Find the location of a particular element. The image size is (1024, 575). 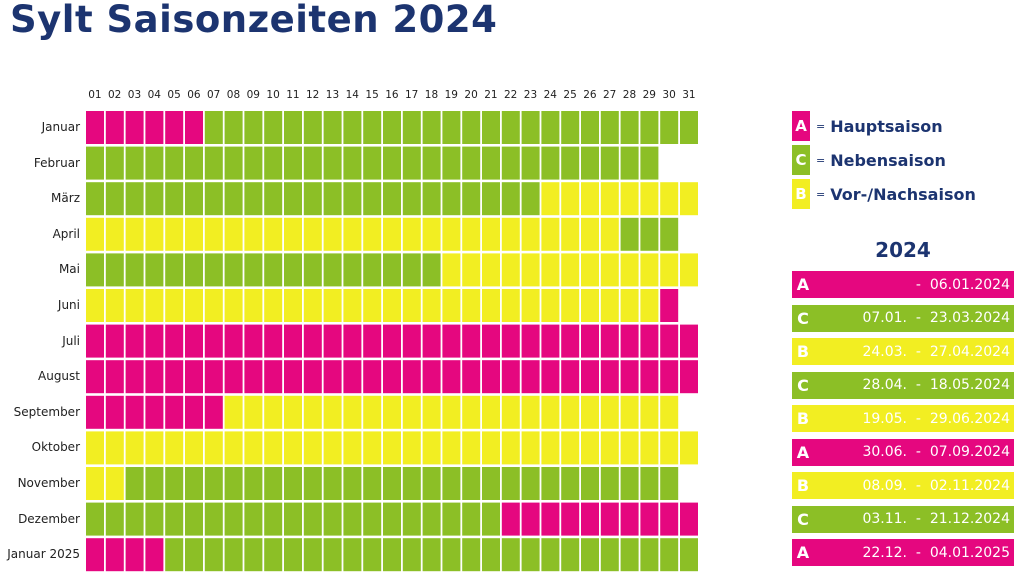

day-number-14: 14 is located at coordinates (352, 95).